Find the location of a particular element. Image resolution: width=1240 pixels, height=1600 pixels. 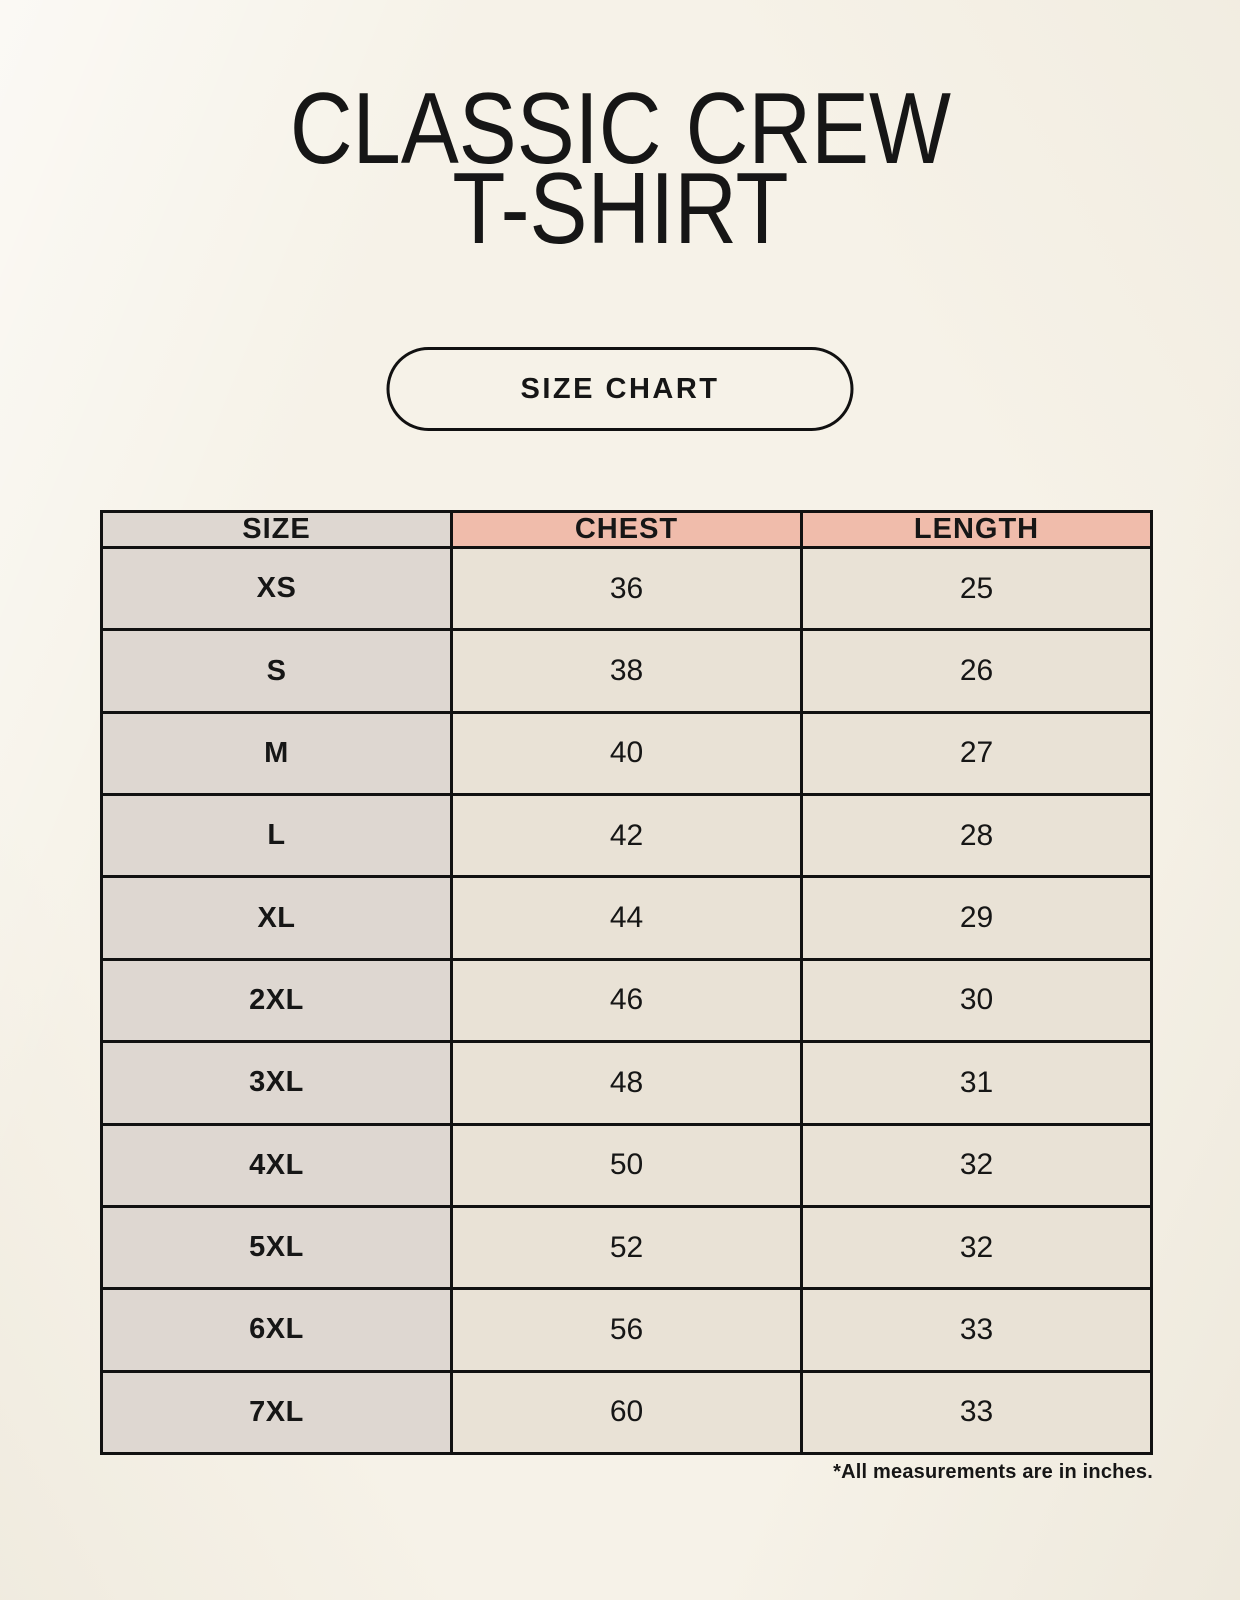

chest-cell: 56 is located at coordinates (626, 1330).